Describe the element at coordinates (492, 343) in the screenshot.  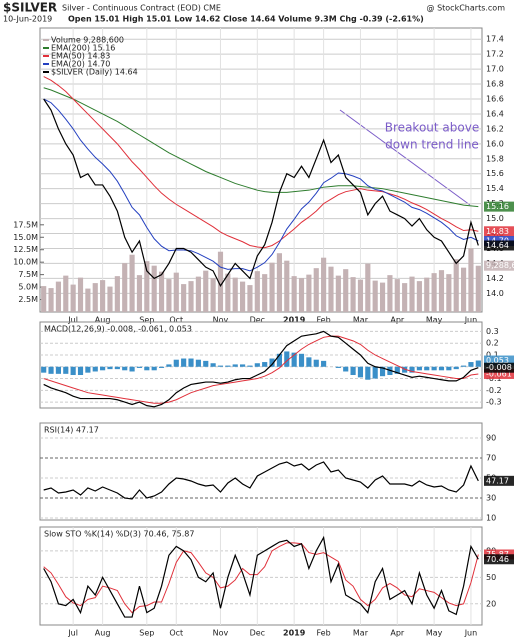
I see `y-tick-label: 0.2` at that location.